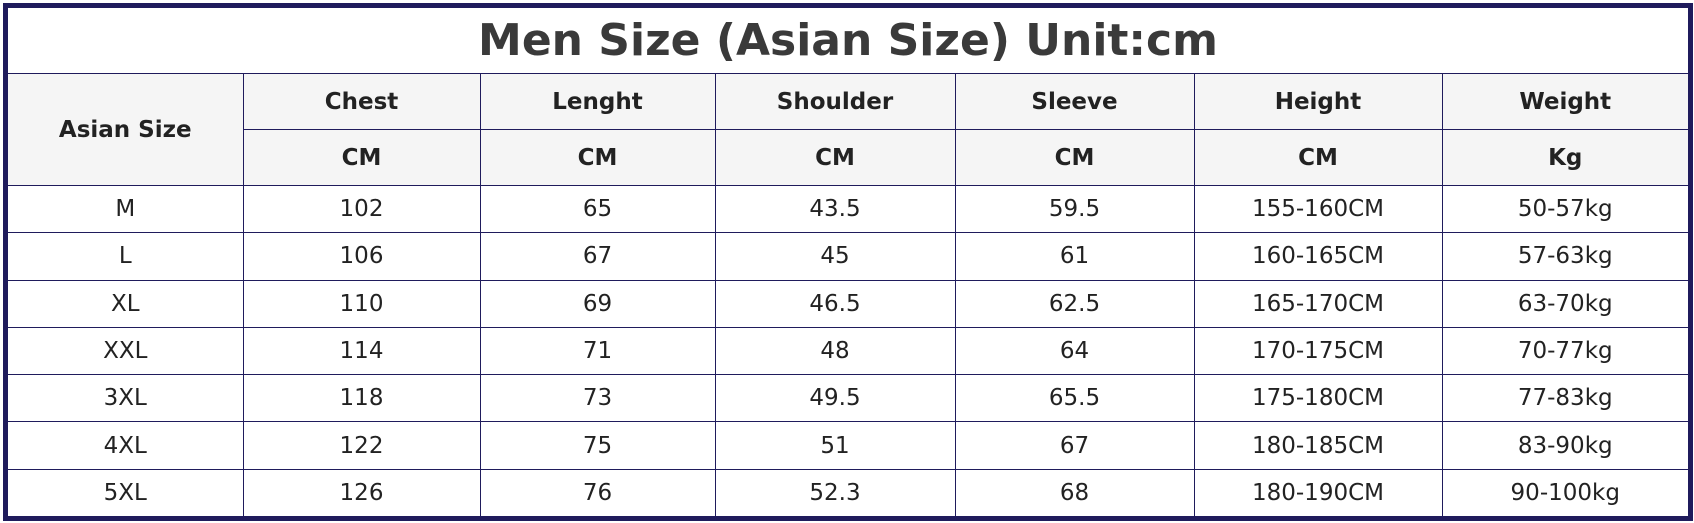 The height and width of the screenshot is (523, 1694). I want to click on size-cell: XXL, so click(126, 351).